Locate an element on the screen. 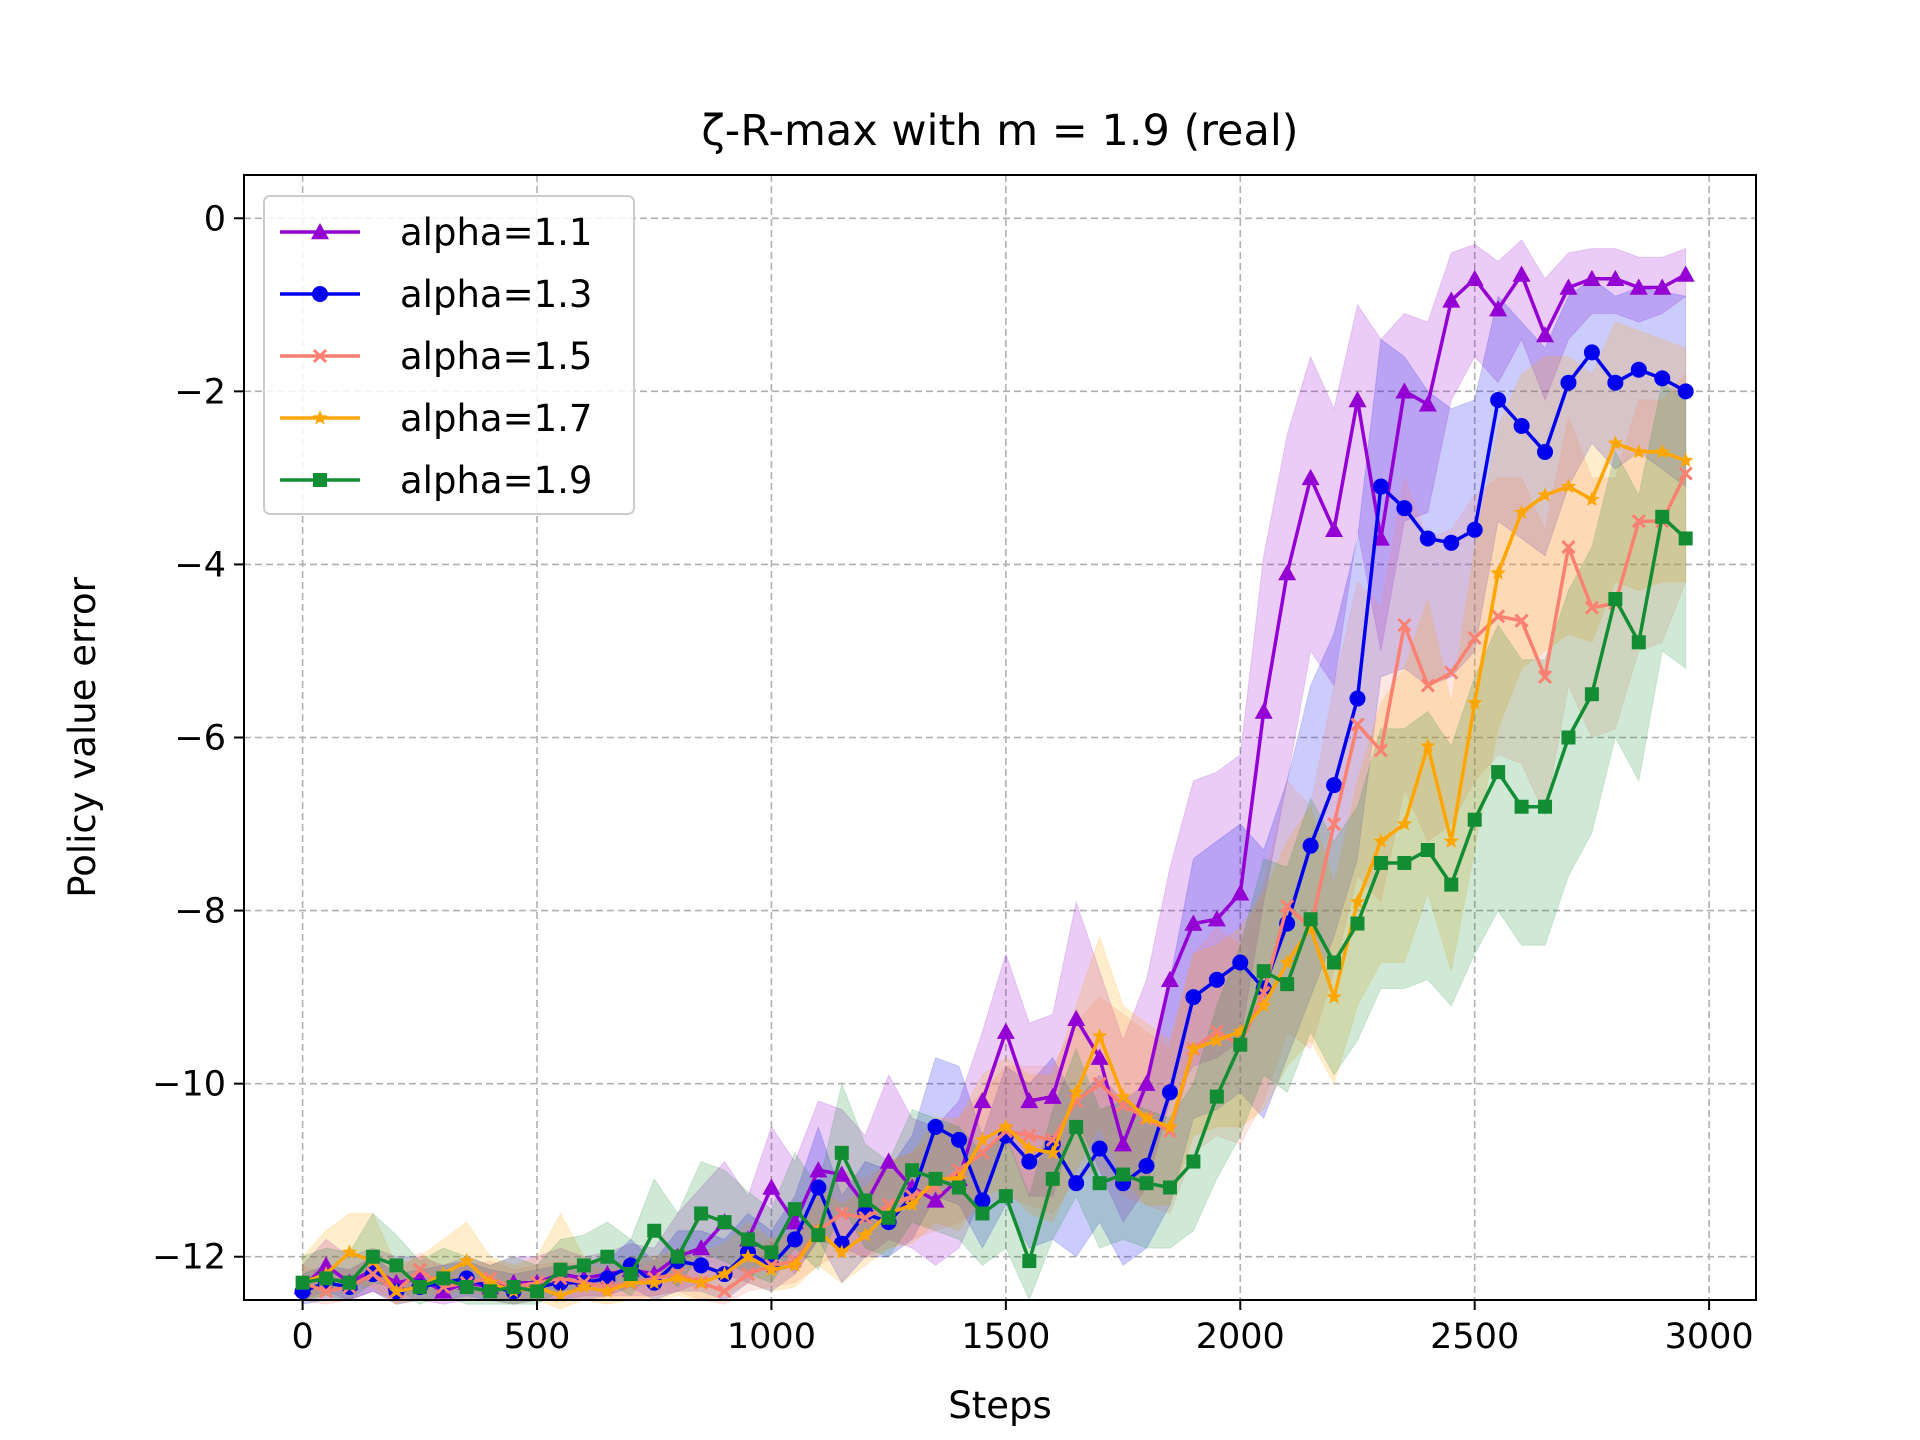 The image size is (1920, 1440). x-tick-label: 0 is located at coordinates (302, 1337).